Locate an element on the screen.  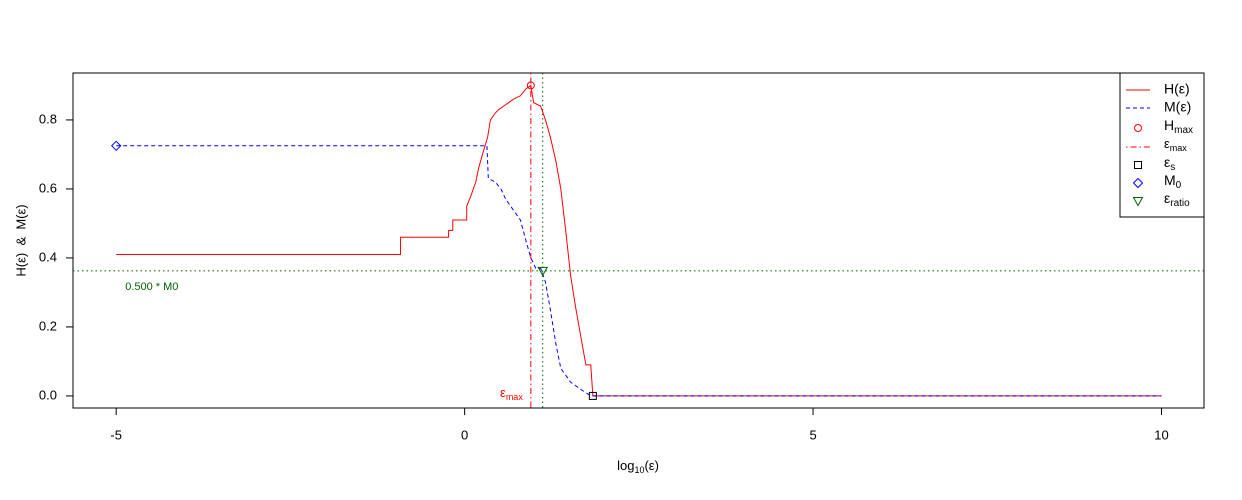
x-axis-title-suffix: (ε) is located at coordinates (651, 465).